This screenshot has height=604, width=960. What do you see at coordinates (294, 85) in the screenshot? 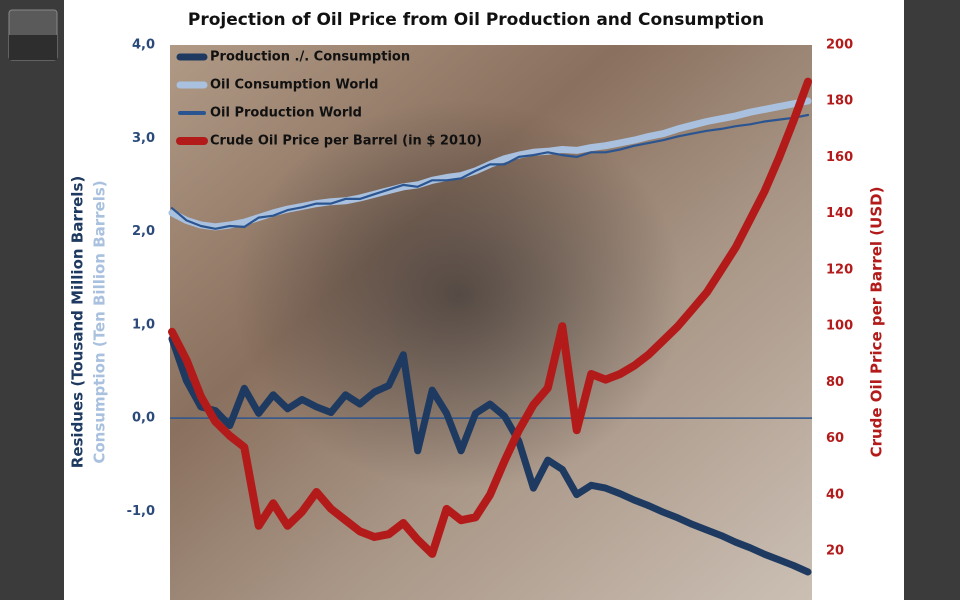
I see `legend-label: Oil Consumption World` at bounding box center [294, 85].